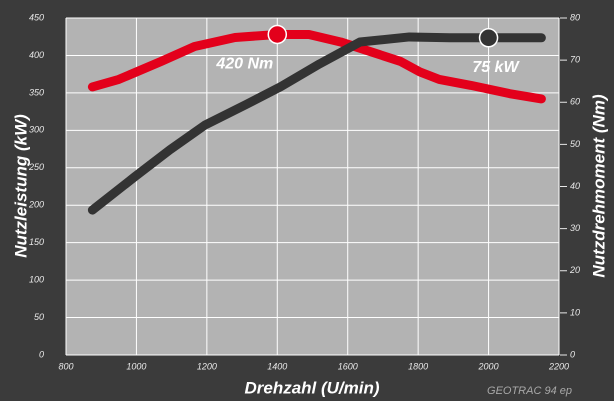  Describe the element at coordinates (558, 366) in the screenshot. I see `x-tick-label: 2200` at that location.